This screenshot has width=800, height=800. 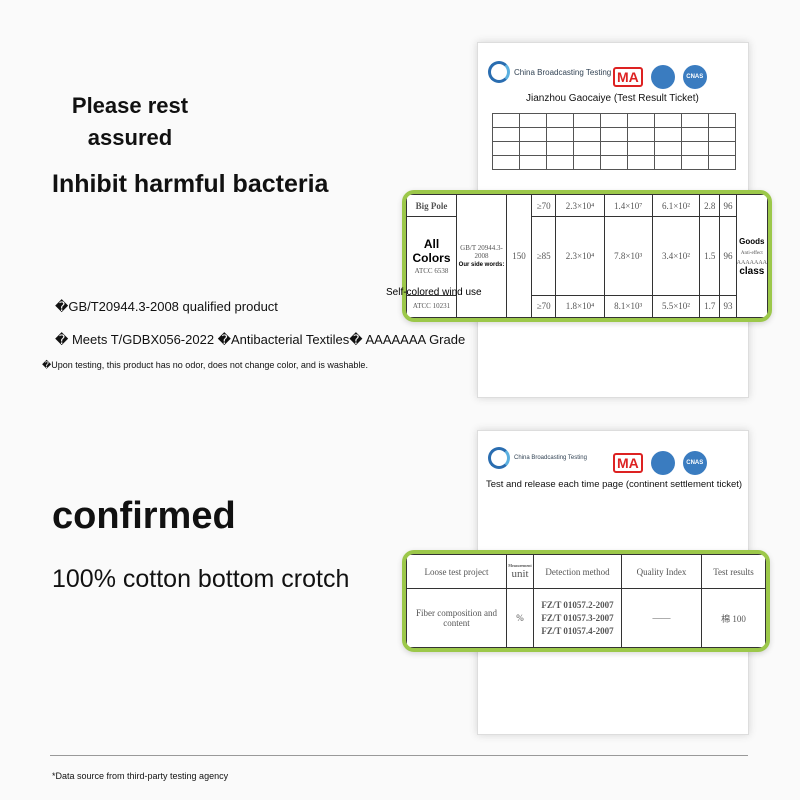 I want to click on method-text: GB/T 20944.3-2008, so click(x=481, y=252).